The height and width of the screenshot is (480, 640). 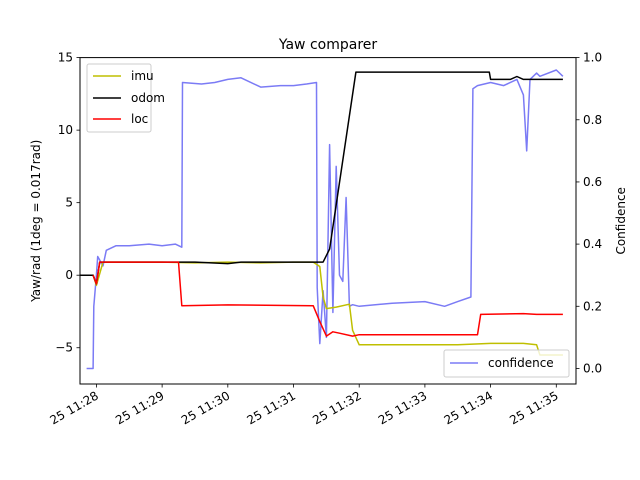 I want to click on legend-label-imu: imu, so click(x=142, y=76).